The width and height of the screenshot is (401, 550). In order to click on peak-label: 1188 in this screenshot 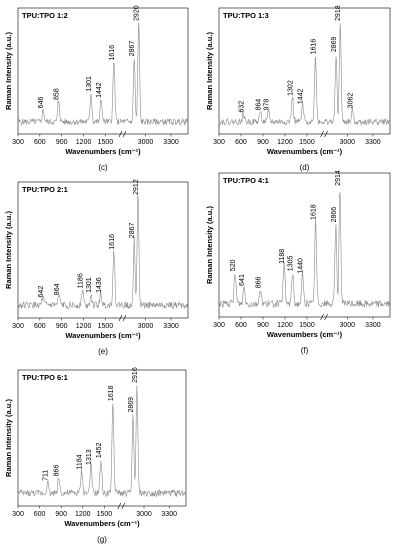, I will do `click(282, 256)`.